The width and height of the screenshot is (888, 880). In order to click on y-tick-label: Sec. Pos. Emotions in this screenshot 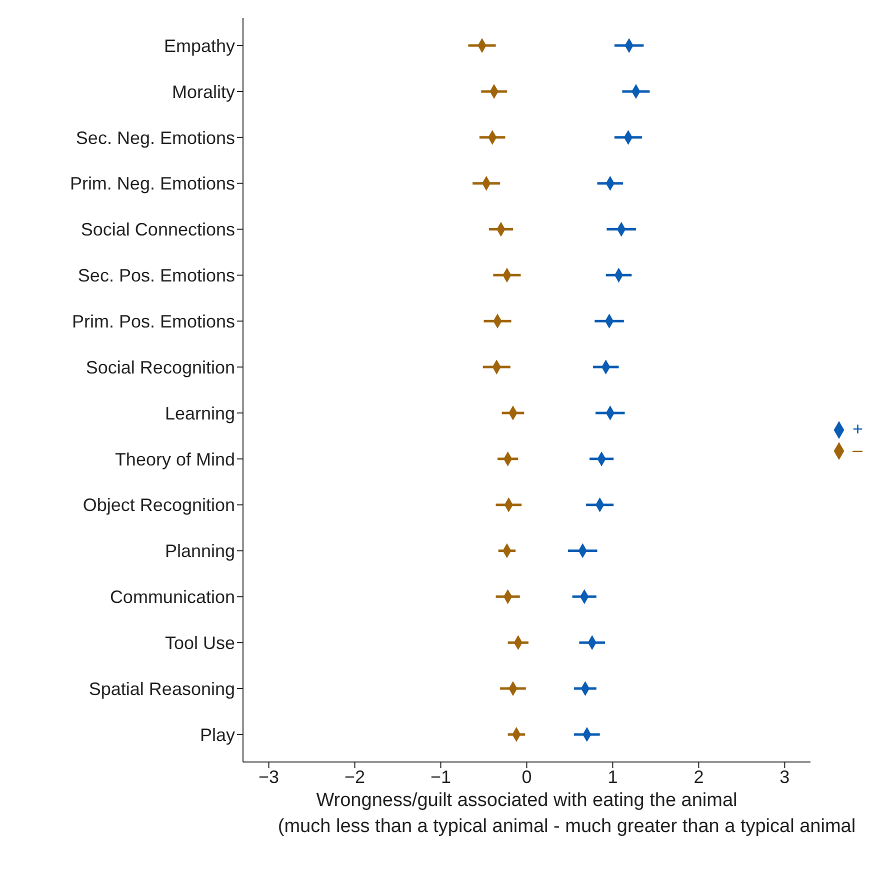, I will do `click(156, 276)`.